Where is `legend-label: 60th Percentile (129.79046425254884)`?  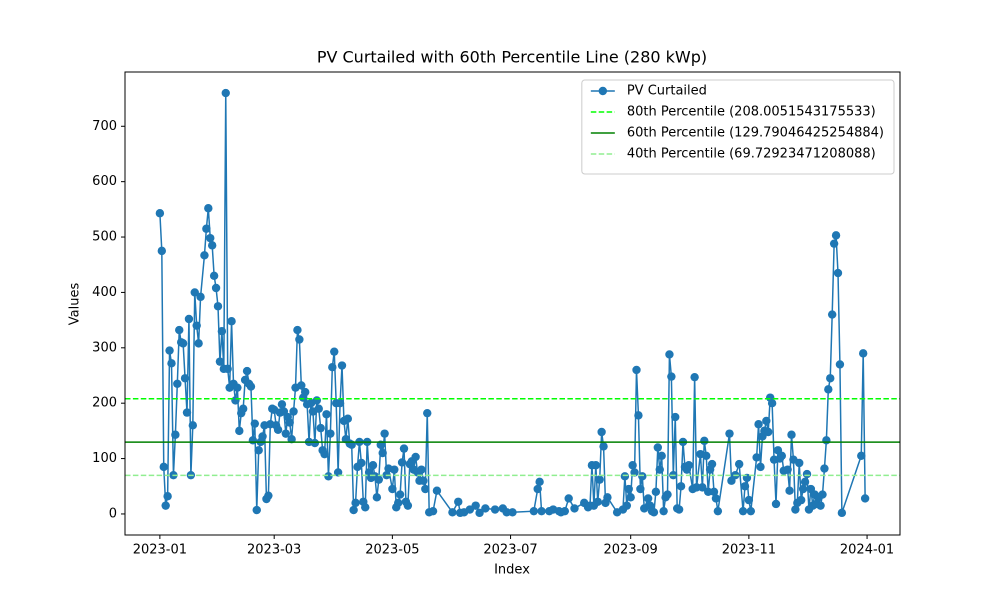
legend-label: 60th Percentile (129.79046425254884) is located at coordinates (755, 133).